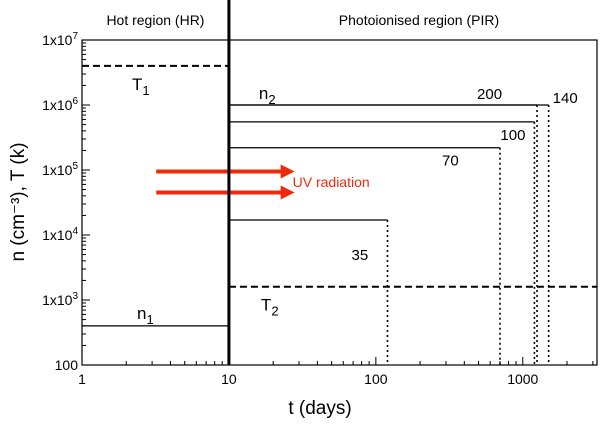  Describe the element at coordinates (331, 182) in the screenshot. I see `uv-radiation-label: UV radiation` at that location.